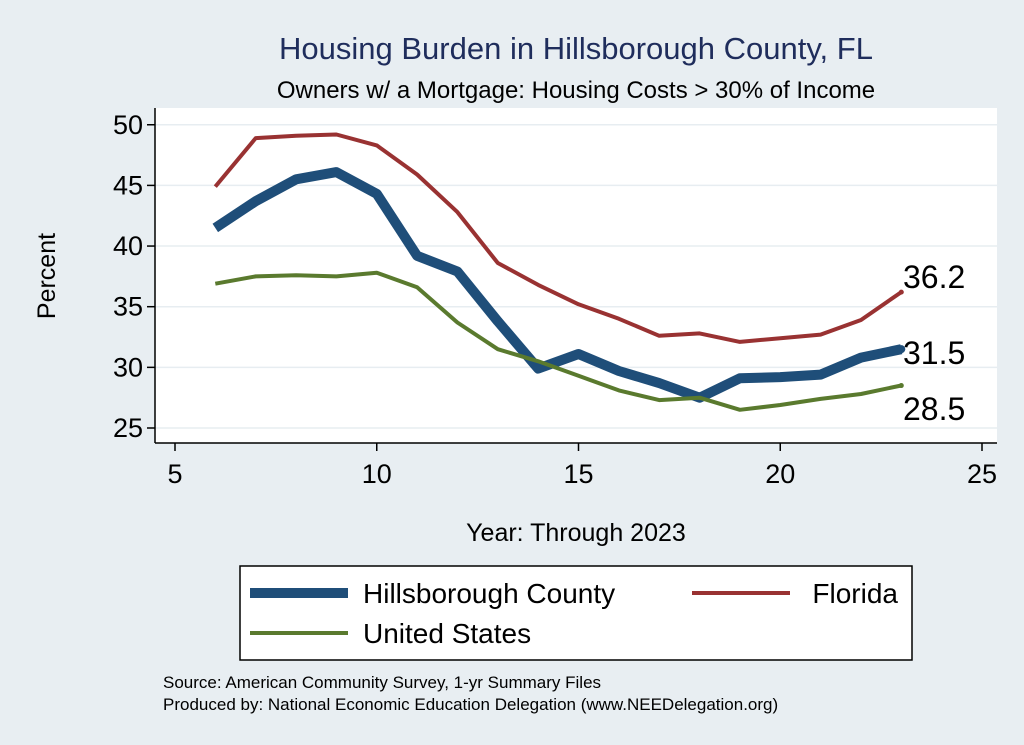 This screenshot has height=745, width=1024. What do you see at coordinates (934, 409) in the screenshot?
I see `end-label-united-states: 28.5` at bounding box center [934, 409].